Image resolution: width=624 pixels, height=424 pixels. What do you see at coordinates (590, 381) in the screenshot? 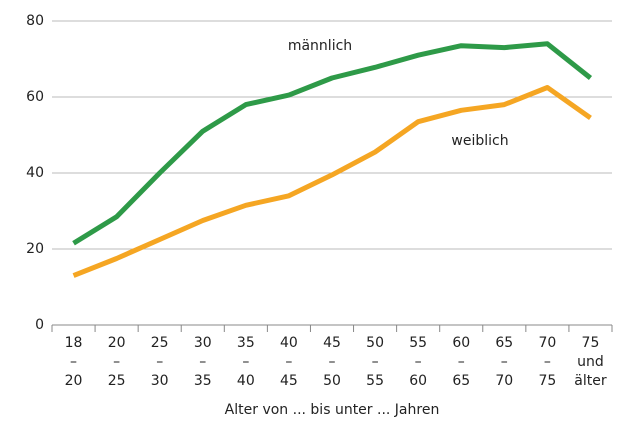
I see `x-tick-label: älter` at bounding box center [590, 381].